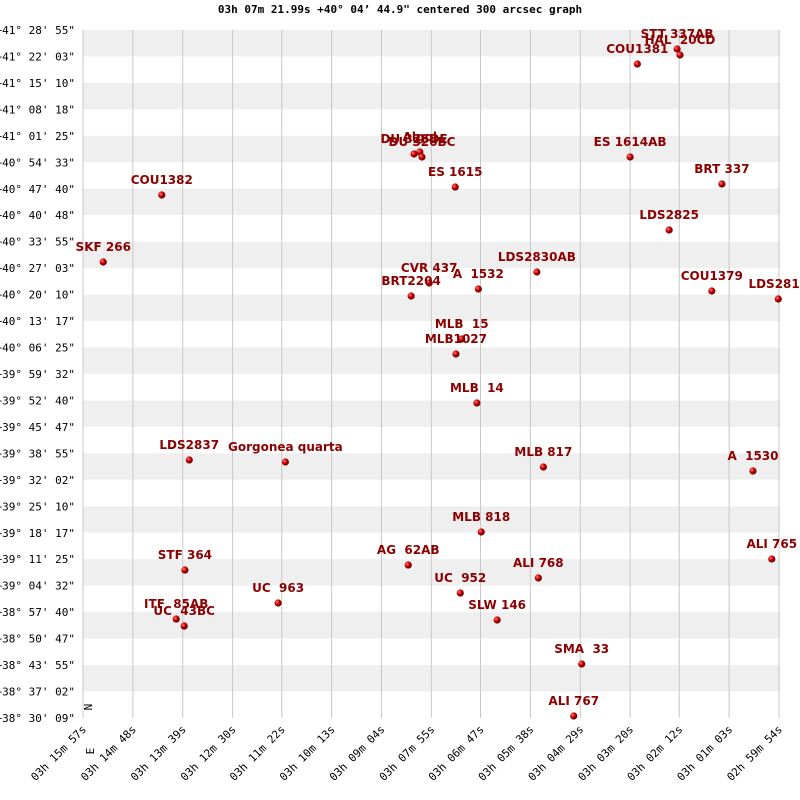 The width and height of the screenshot is (800, 800). Describe the element at coordinates (37, 242) in the screenshot. I see `y-tick-label: +40° 33' 55"` at that location.